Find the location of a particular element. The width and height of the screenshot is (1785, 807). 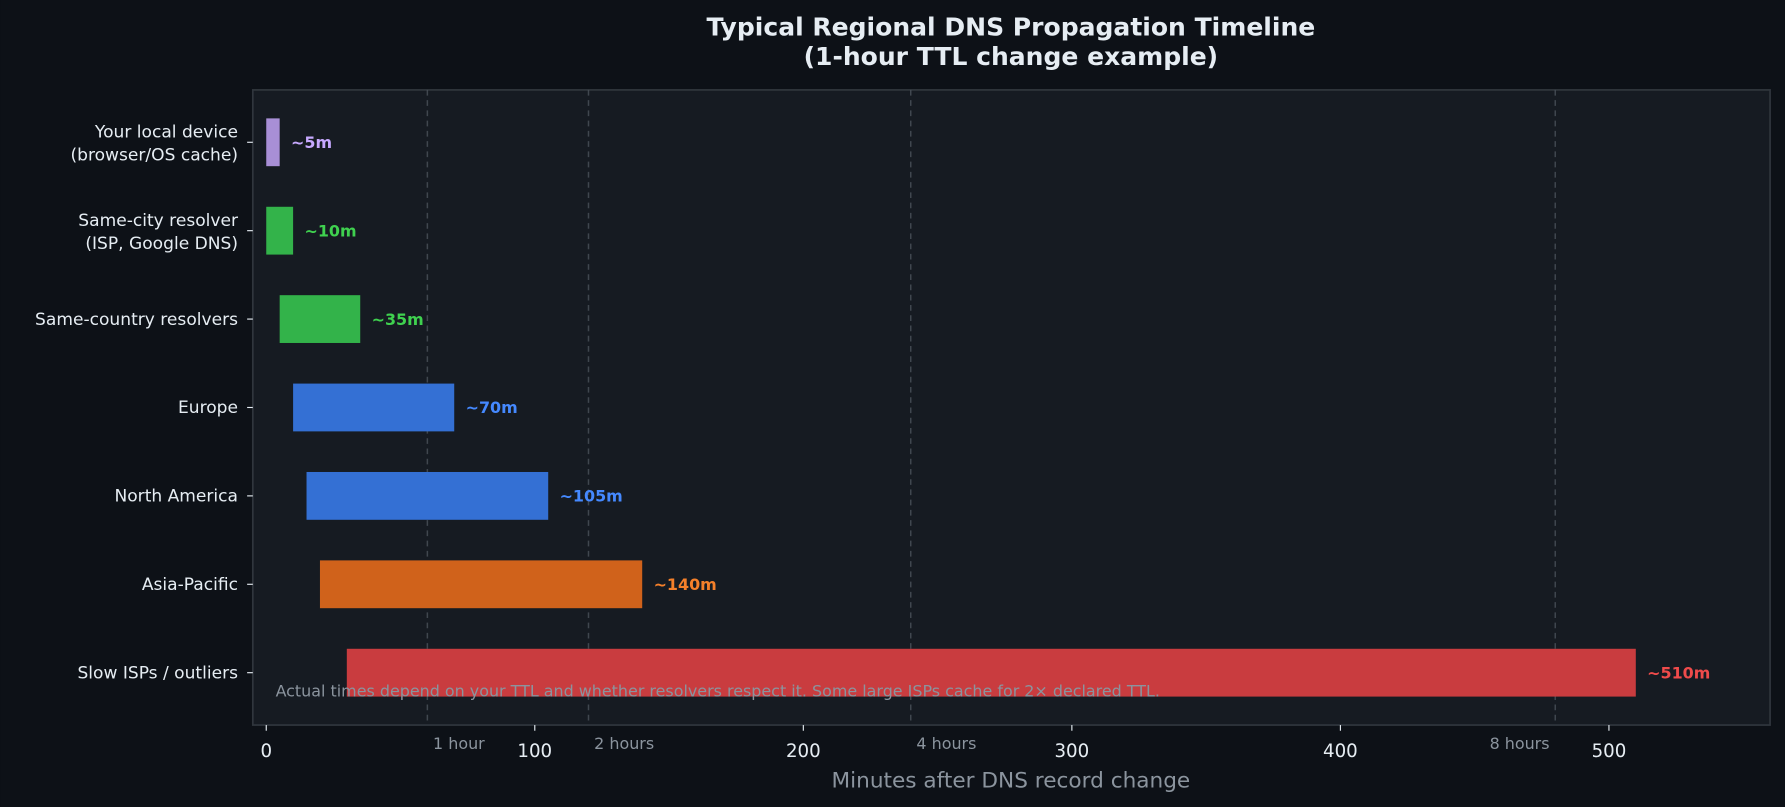

bar-value-label: ~70m is located at coordinates (492, 407).